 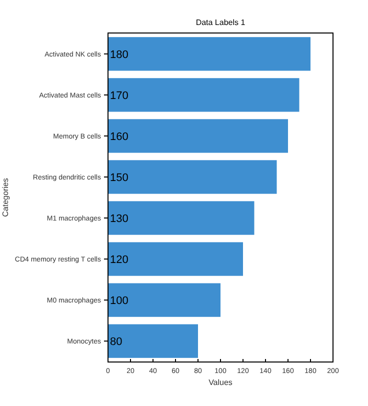 What do you see at coordinates (119, 54) in the screenshot?
I see `data-label: 180` at bounding box center [119, 54].